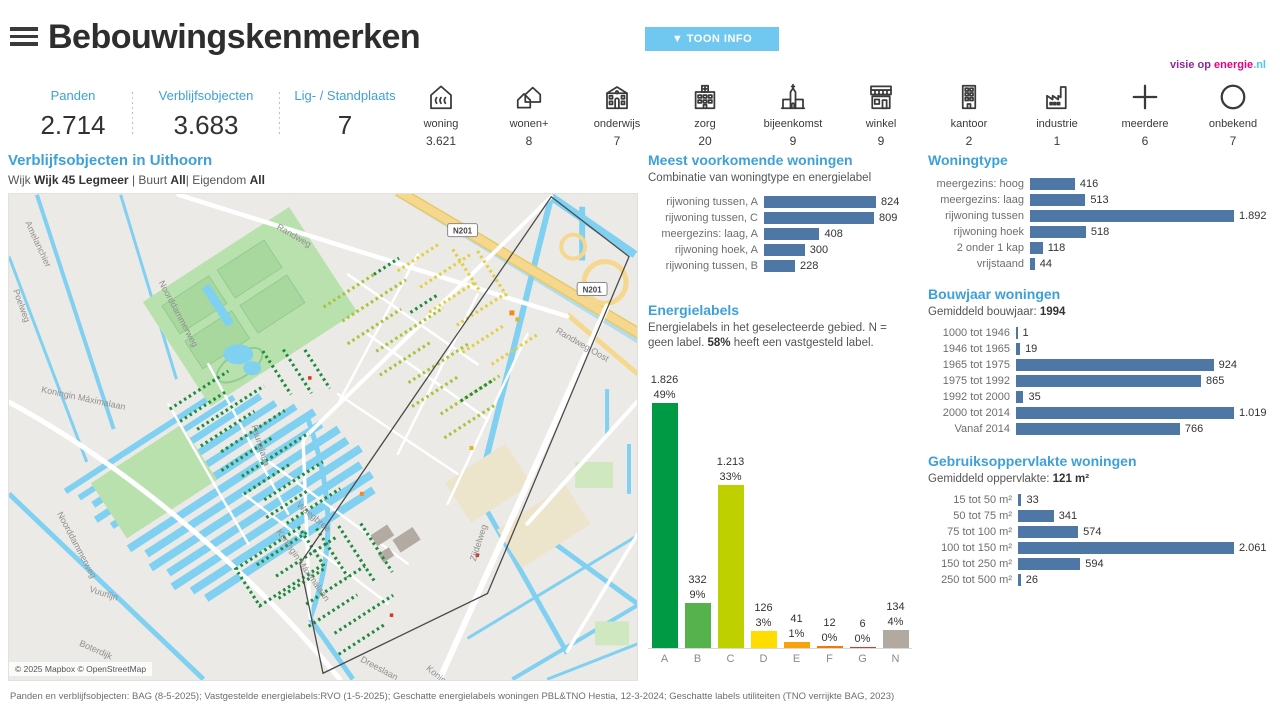 This screenshot has height=720, width=1280. Describe the element at coordinates (969, 141) in the screenshot. I see `category-value: 2` at that location.